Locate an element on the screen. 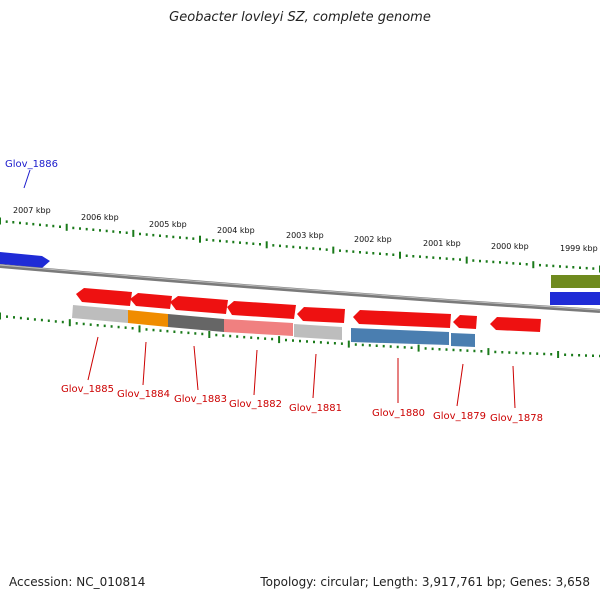 The height and width of the screenshot is (600, 600). inner-scale-track is located at coordinates (300, 335).